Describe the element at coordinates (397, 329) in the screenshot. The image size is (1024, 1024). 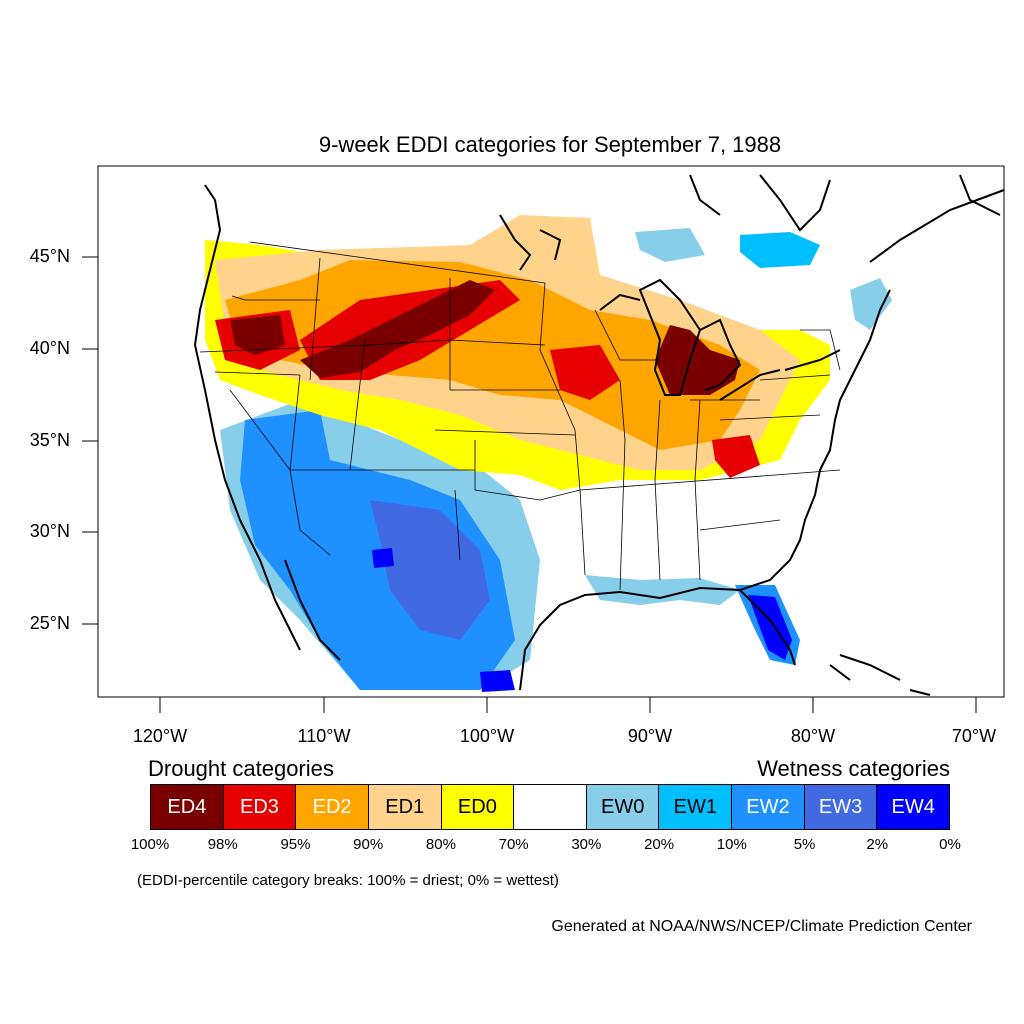
I see `dry-ed4-plains` at that location.